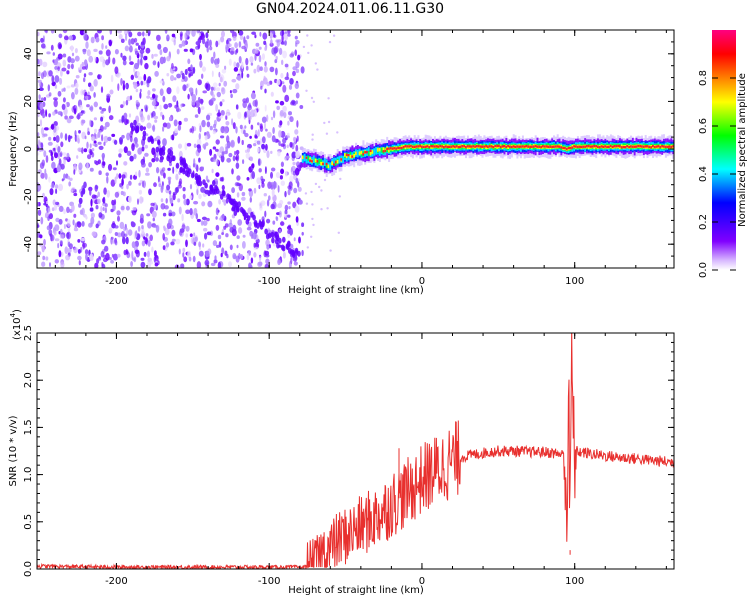  I want to click on scale-prefix: (x10, so click(17, 328).